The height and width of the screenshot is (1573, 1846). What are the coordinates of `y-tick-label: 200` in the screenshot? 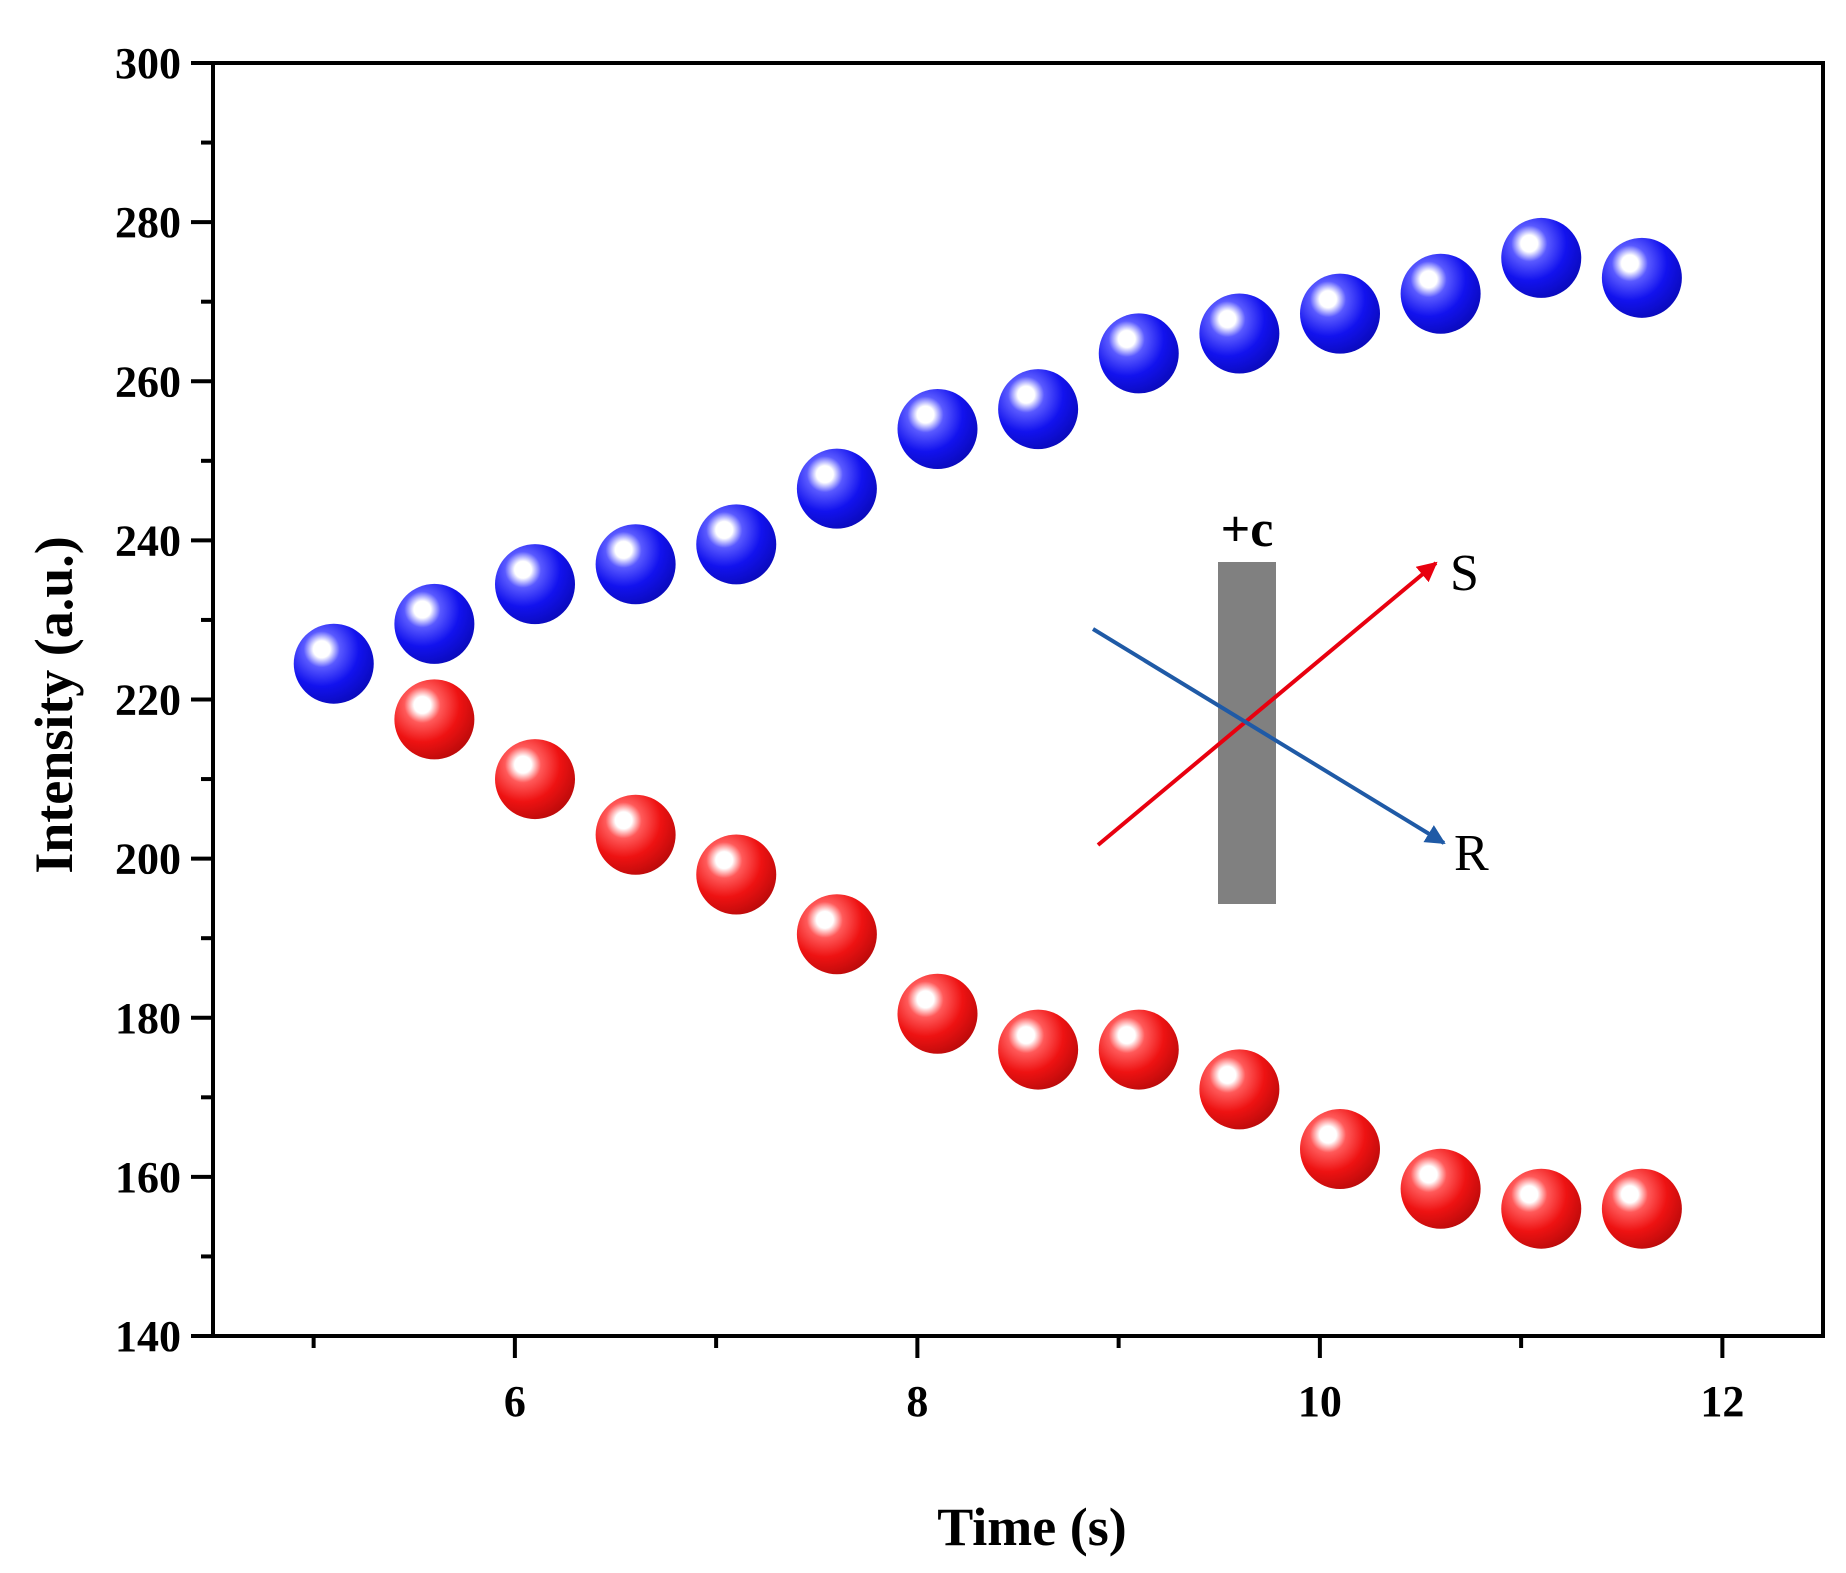 It's located at (148, 859).